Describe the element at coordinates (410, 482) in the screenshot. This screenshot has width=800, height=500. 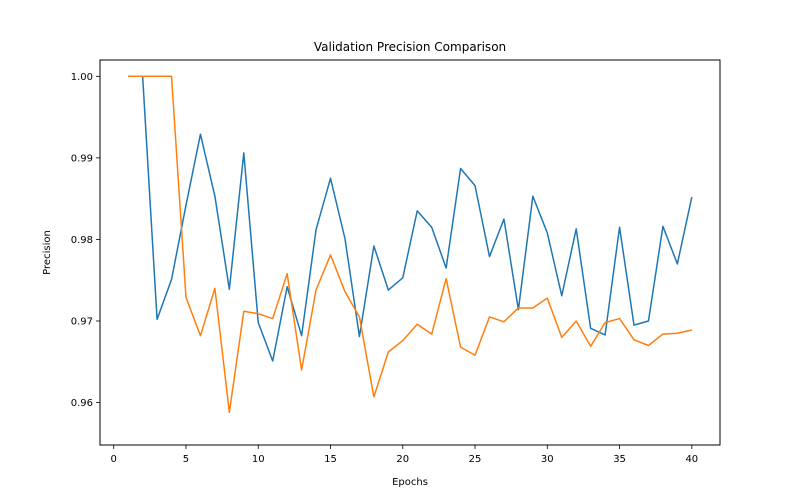
I see `x-axis-label: Epochs` at that location.